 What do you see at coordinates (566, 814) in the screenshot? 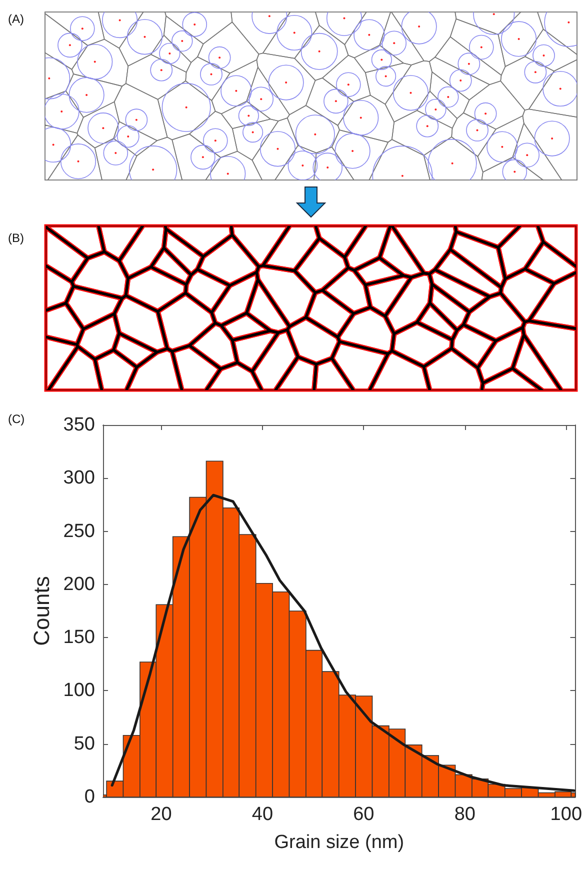
I see `x-tick-label: 100` at bounding box center [566, 814].